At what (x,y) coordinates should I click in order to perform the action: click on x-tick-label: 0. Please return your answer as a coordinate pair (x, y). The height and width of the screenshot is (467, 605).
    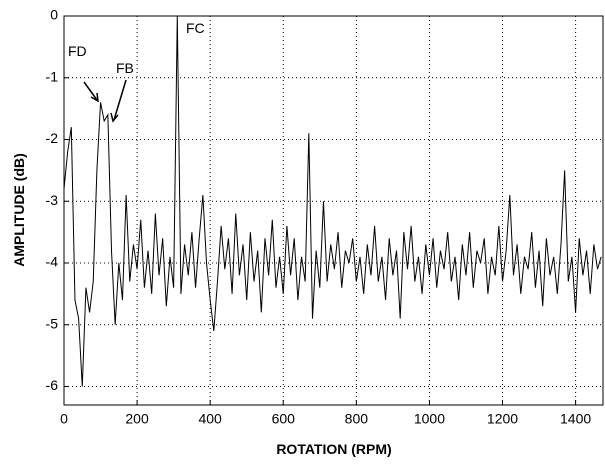
    Looking at the image, I should click on (64, 419).